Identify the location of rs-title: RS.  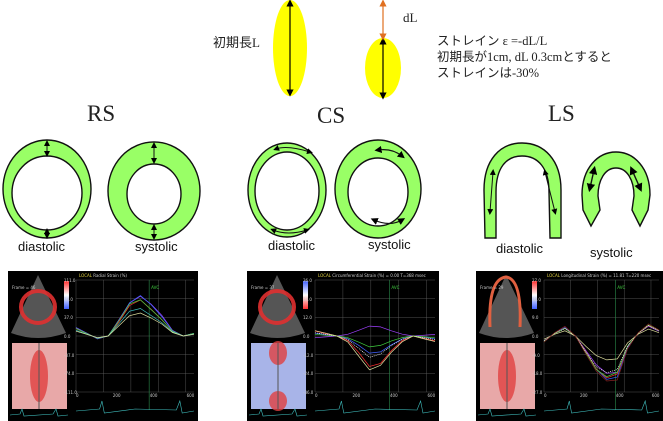
(101, 113).